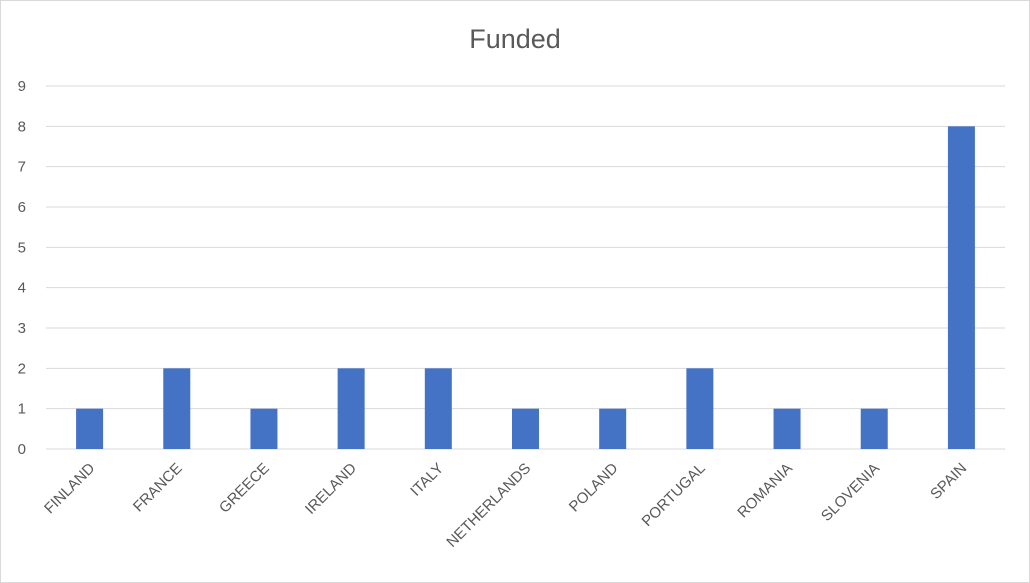  Describe the element at coordinates (22, 368) in the screenshot. I see `y-tick-label: 2` at that location.